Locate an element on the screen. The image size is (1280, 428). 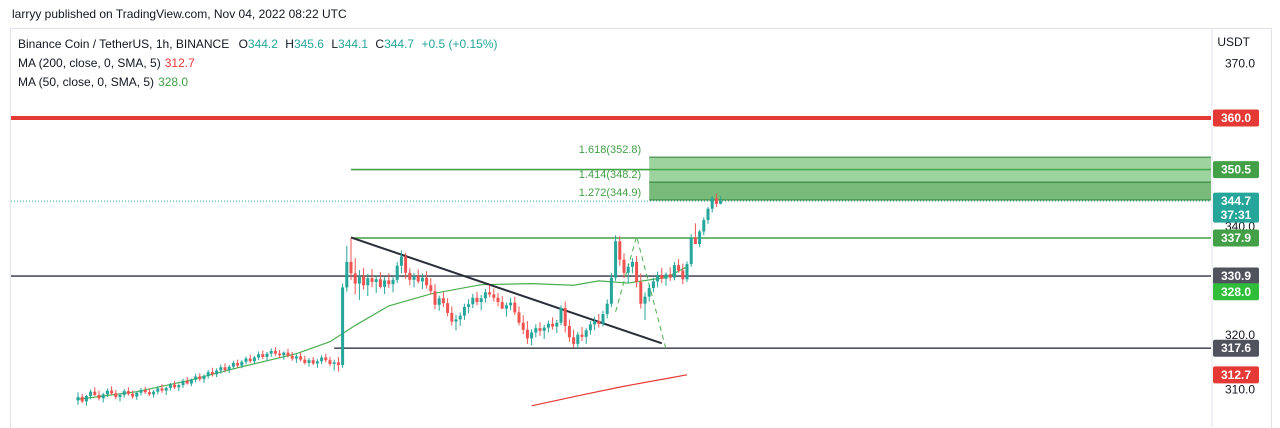
price-tag-label: 360.0 is located at coordinates (1236, 118).